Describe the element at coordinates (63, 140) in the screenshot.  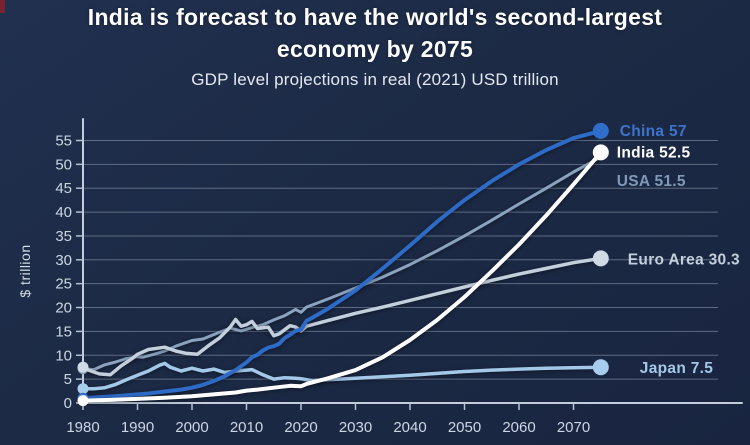
I see `y-tick-label: 55` at that location.